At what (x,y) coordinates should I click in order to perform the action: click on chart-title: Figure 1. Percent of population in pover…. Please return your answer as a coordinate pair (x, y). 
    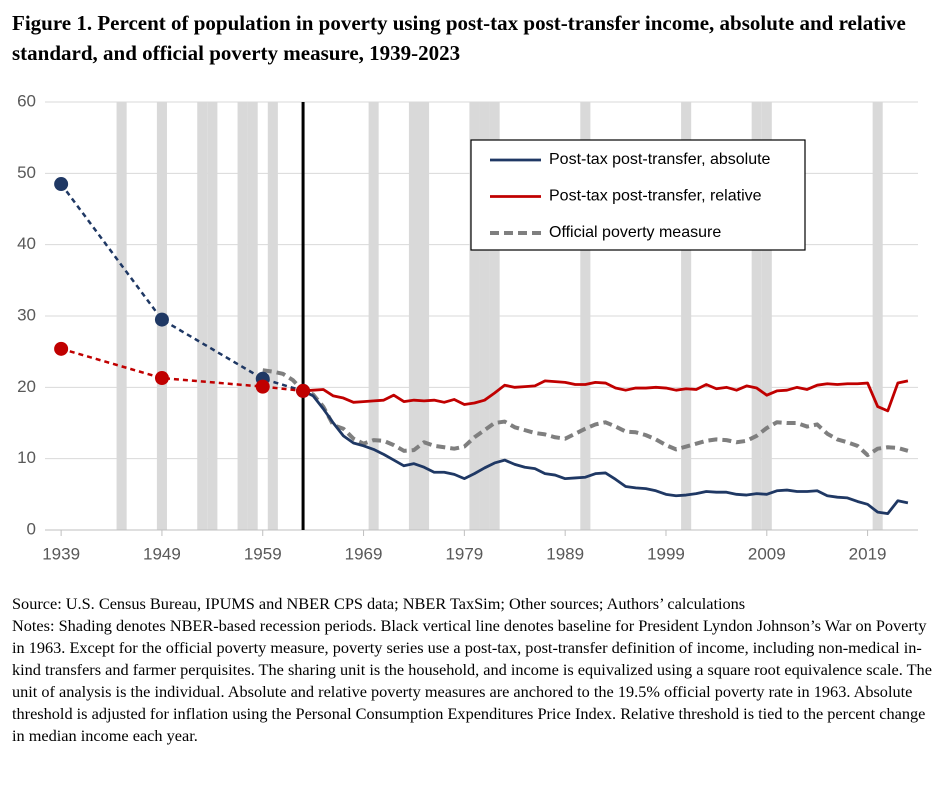
    Looking at the image, I should click on (459, 38).